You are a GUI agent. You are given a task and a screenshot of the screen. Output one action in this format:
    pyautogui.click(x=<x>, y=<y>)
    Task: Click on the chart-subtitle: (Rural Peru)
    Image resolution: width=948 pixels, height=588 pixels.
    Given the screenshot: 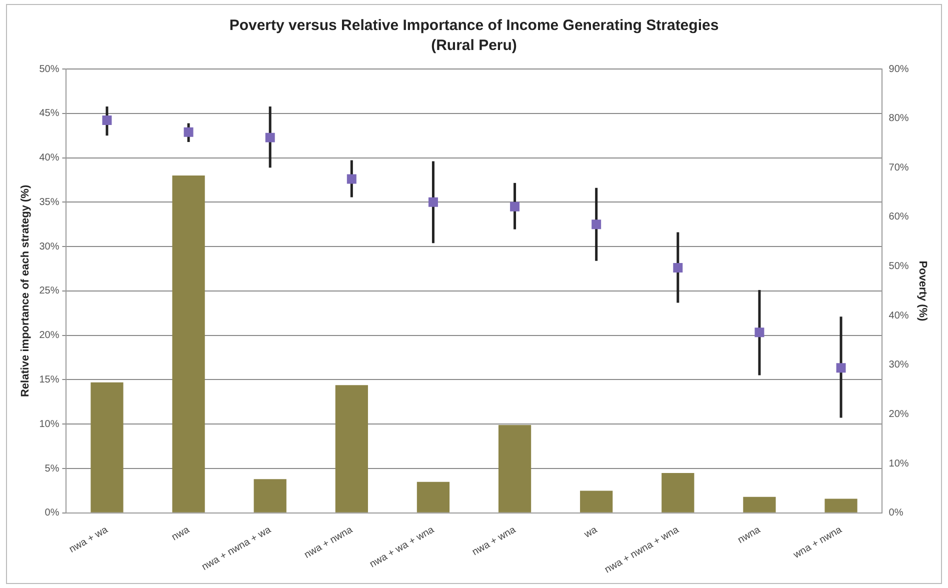 What is the action you would take?
    pyautogui.click(x=474, y=45)
    